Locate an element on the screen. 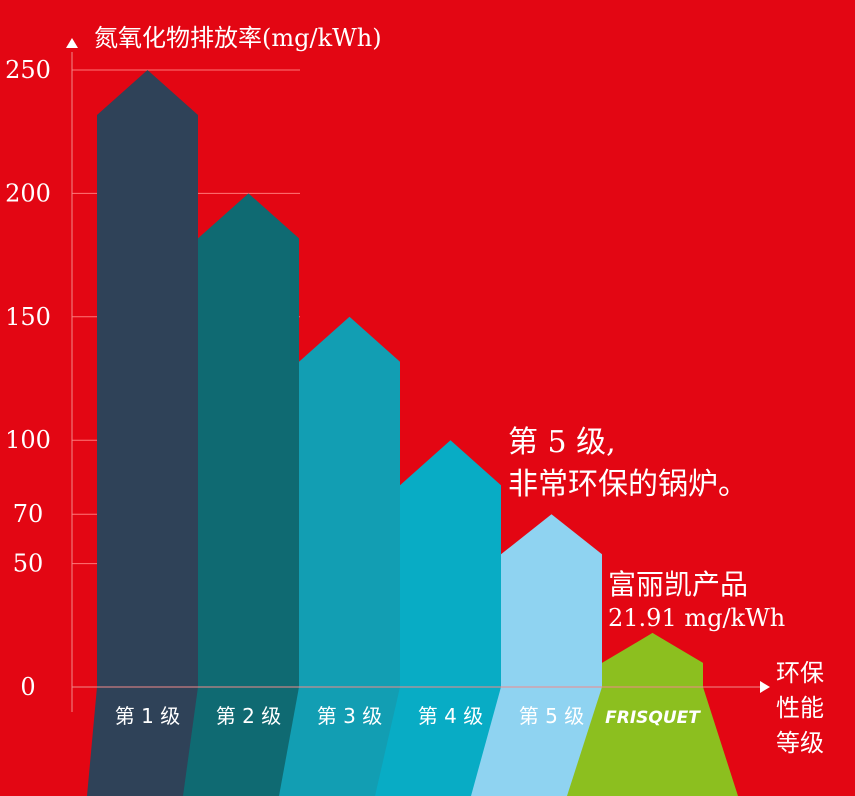 This screenshot has height=796, width=855. product-annotation-value: 21.91 mg/kWh is located at coordinates (696, 618).